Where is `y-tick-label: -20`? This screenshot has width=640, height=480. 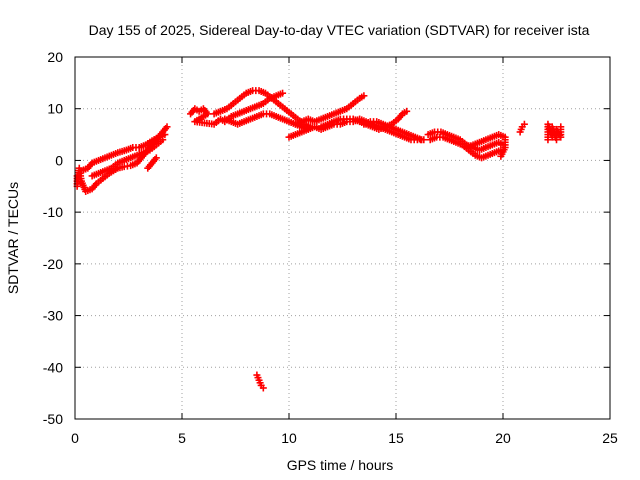
y-tick-label: -20 is located at coordinates (53, 264).